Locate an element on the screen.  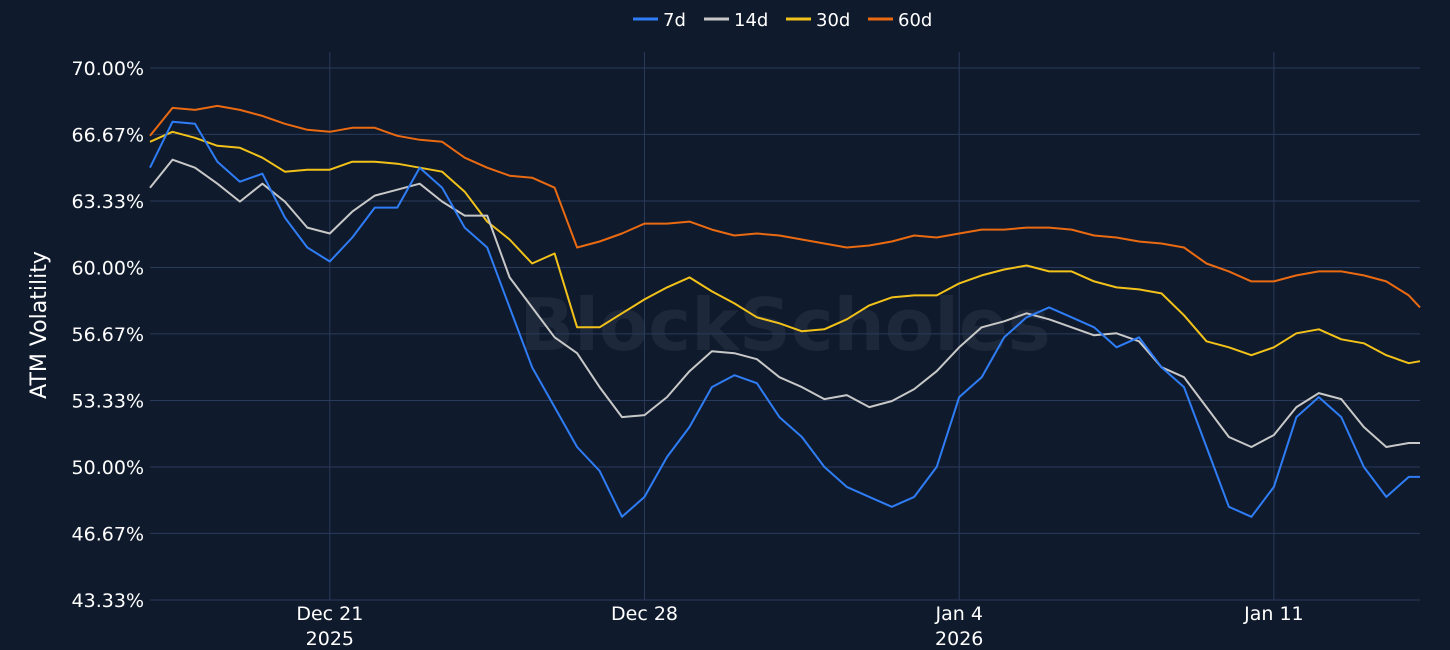
x-axis-ticks: Dec 21 2025 Dec 28 Jan 4 2026 Jan 11 is located at coordinates (799, 626).